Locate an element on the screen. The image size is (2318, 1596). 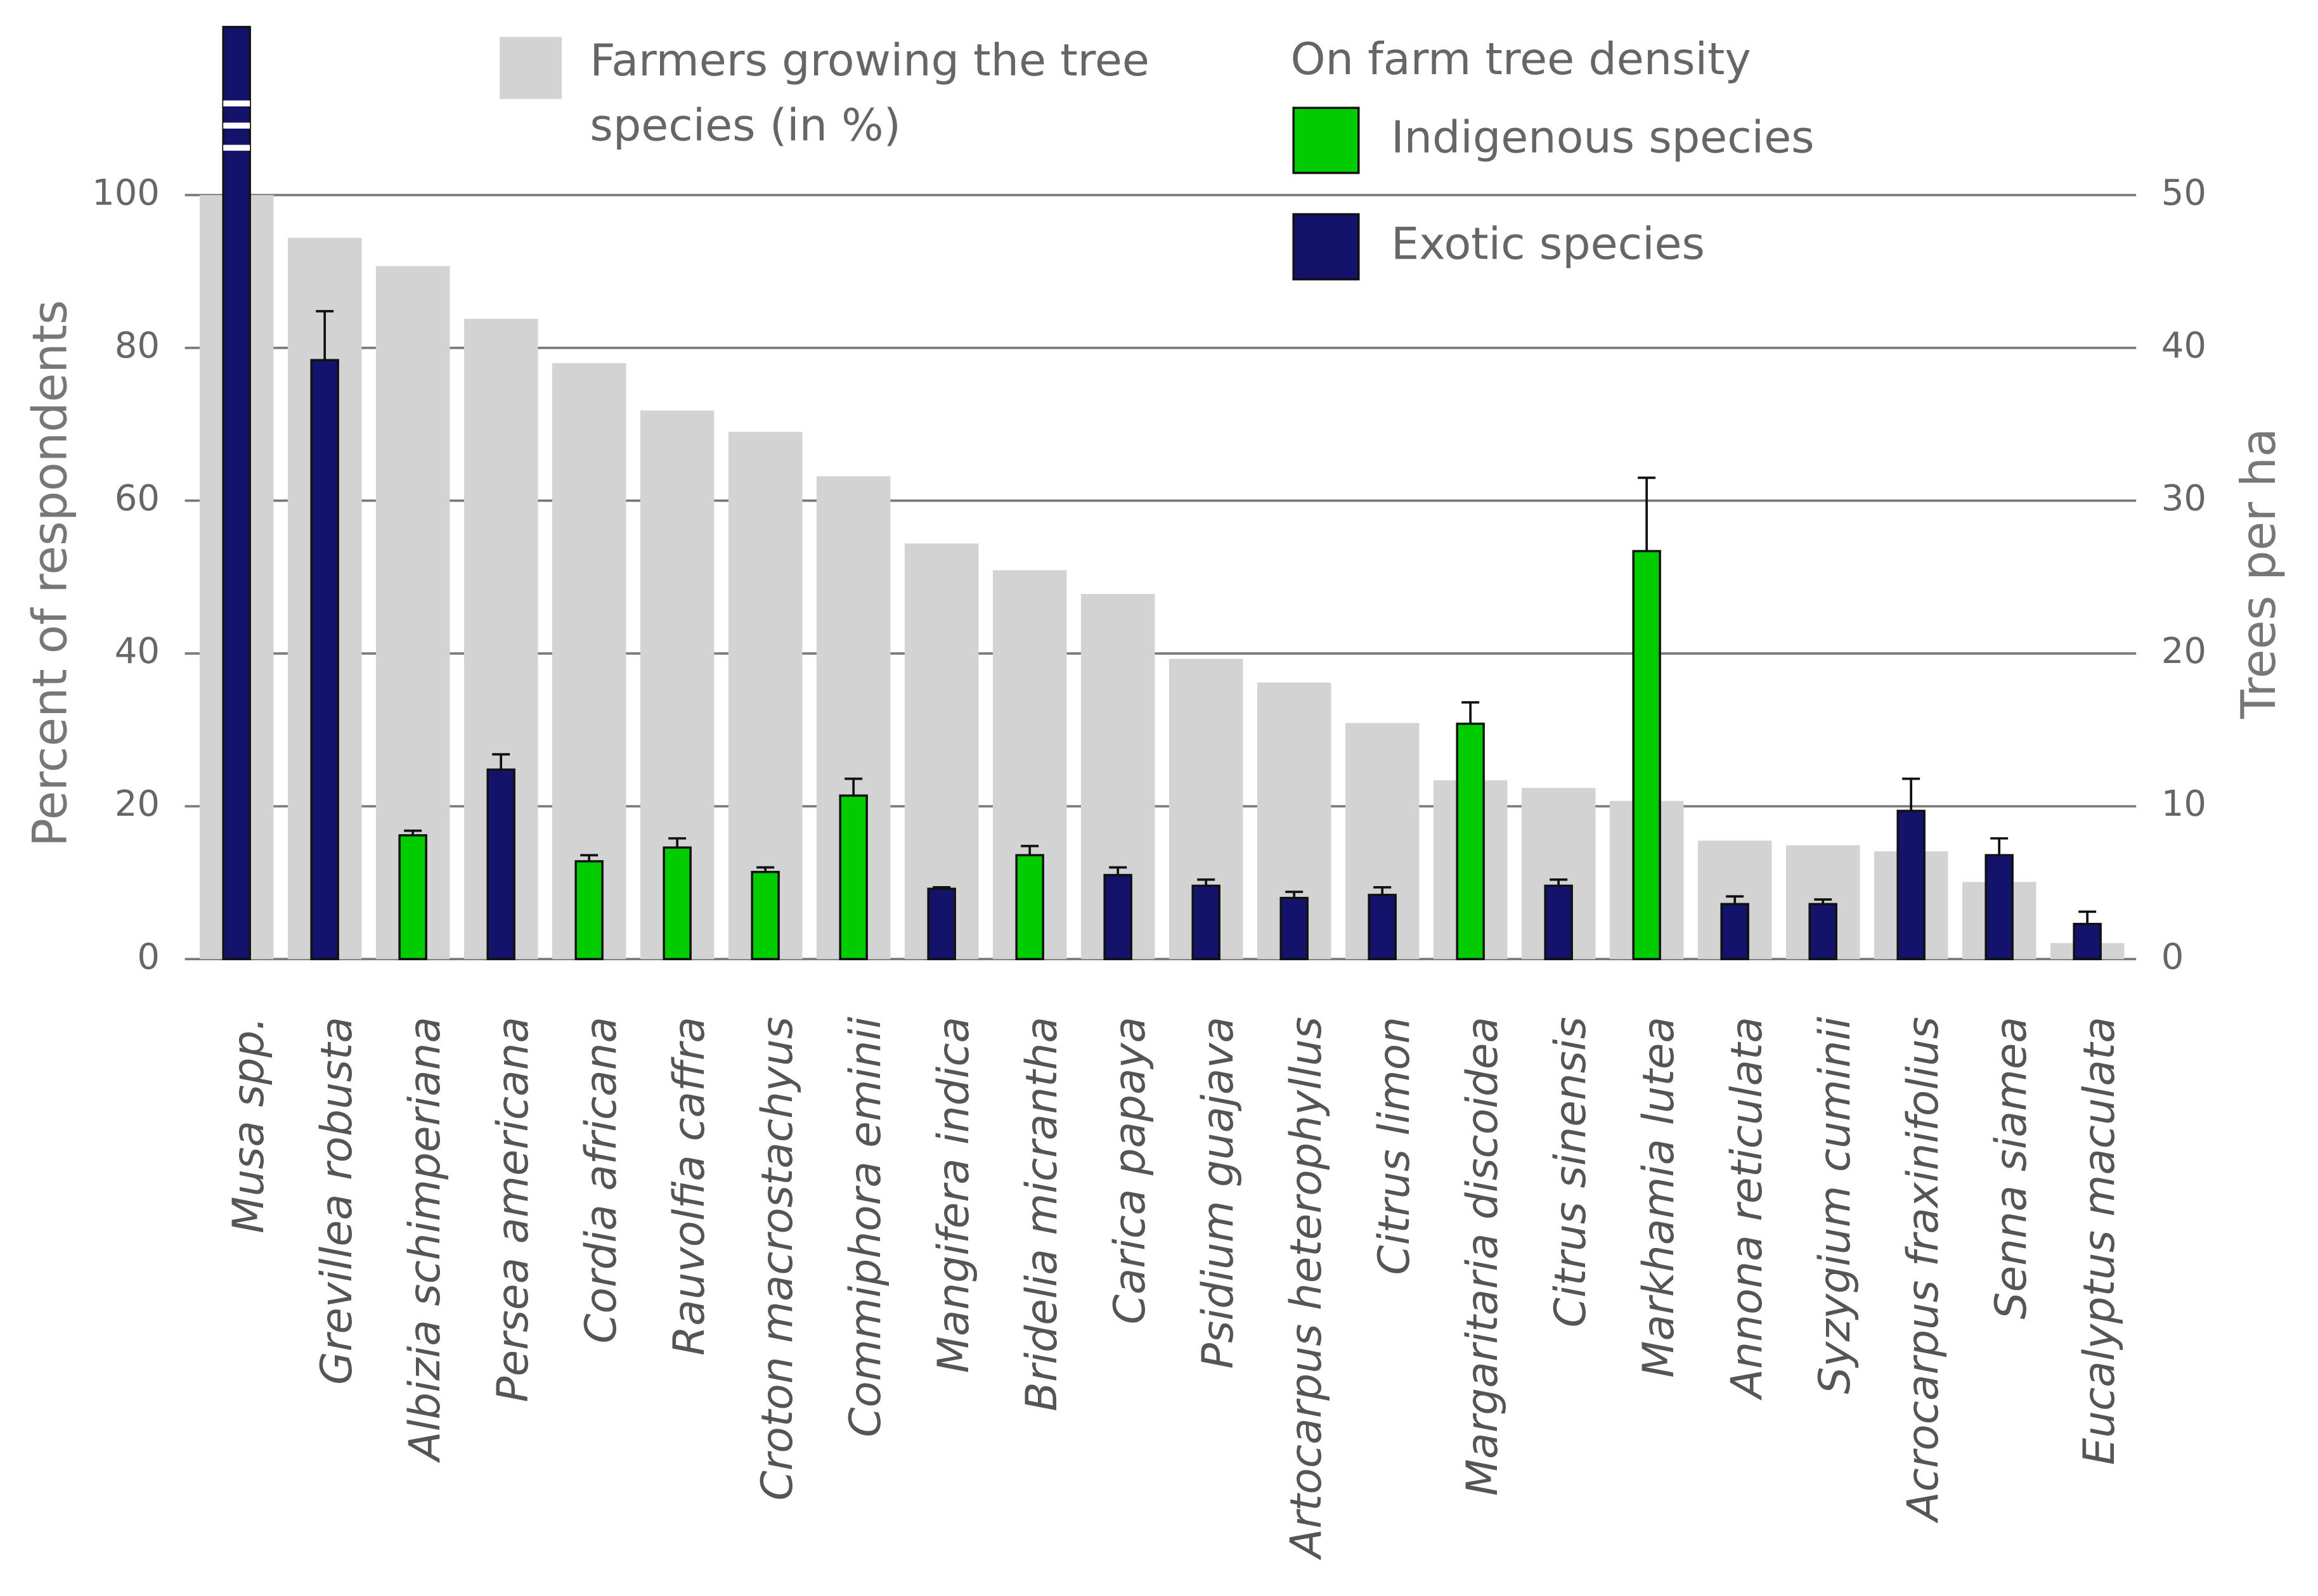
x-tick-label: Persea americana is located at coordinates (513, 1209).